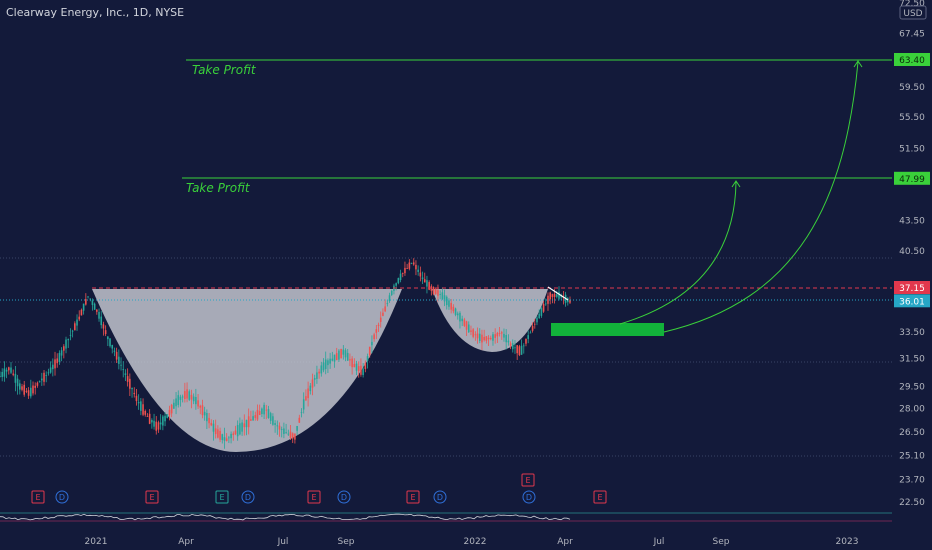 The image size is (932, 550). Describe the element at coordinates (466, 540) in the screenshot. I see `time-axis` at that location.